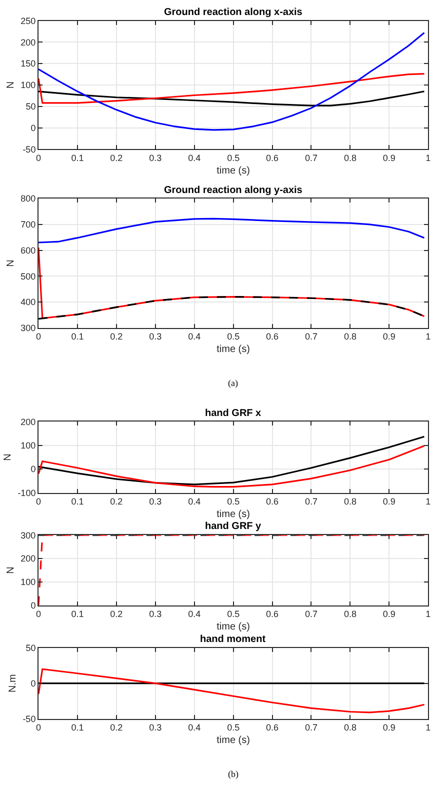  Describe the element at coordinates (233, 639) in the screenshot. I see `chart-title: hand moment` at that location.